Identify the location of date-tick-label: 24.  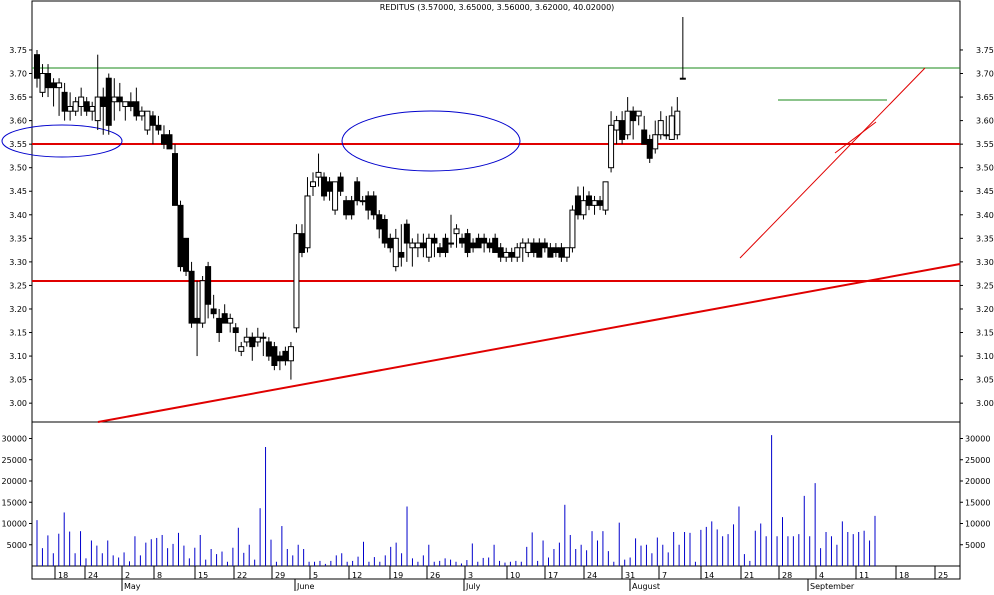
(592, 575).